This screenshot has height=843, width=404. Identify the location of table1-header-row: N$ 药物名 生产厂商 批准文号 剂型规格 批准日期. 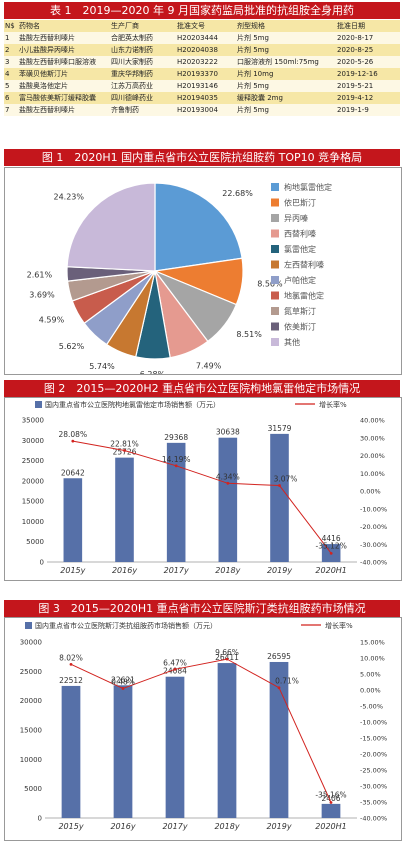
(202, 26).